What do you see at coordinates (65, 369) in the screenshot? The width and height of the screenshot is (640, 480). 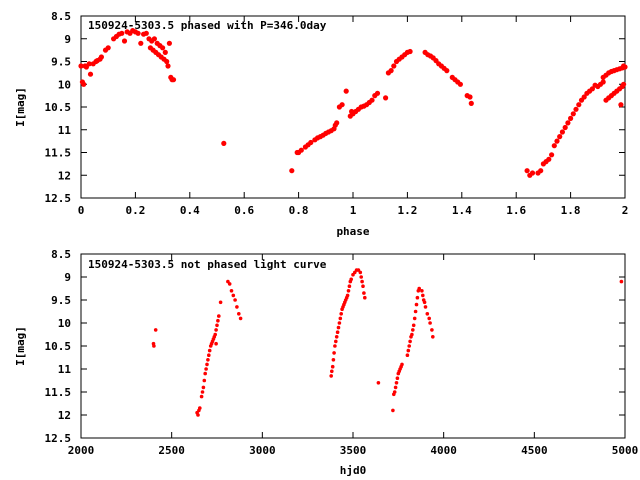 I see `y-tick-label: 11` at bounding box center [65, 369].